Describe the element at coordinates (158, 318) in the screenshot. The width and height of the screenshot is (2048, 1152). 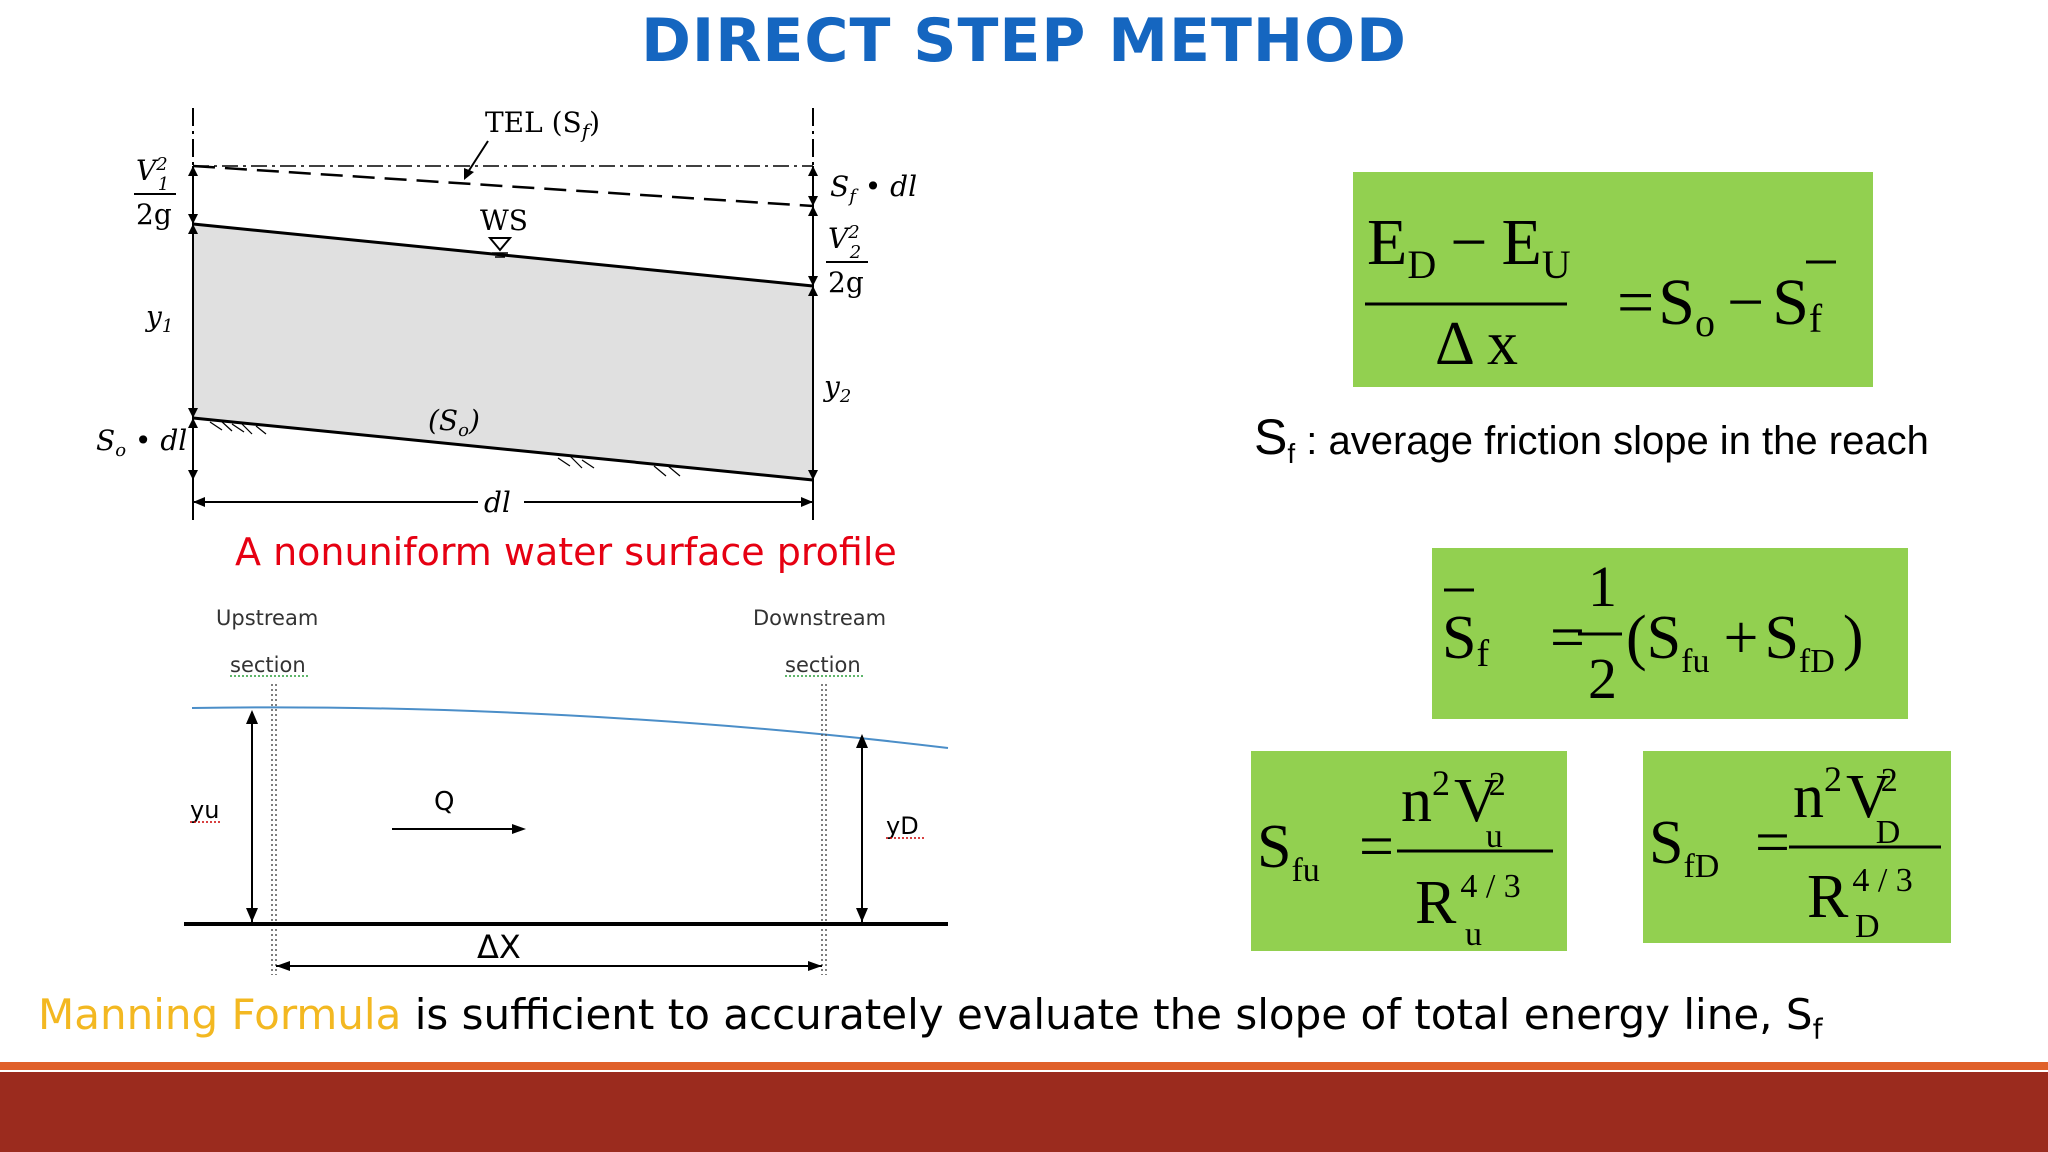
I see `y1-label: y1` at that location.